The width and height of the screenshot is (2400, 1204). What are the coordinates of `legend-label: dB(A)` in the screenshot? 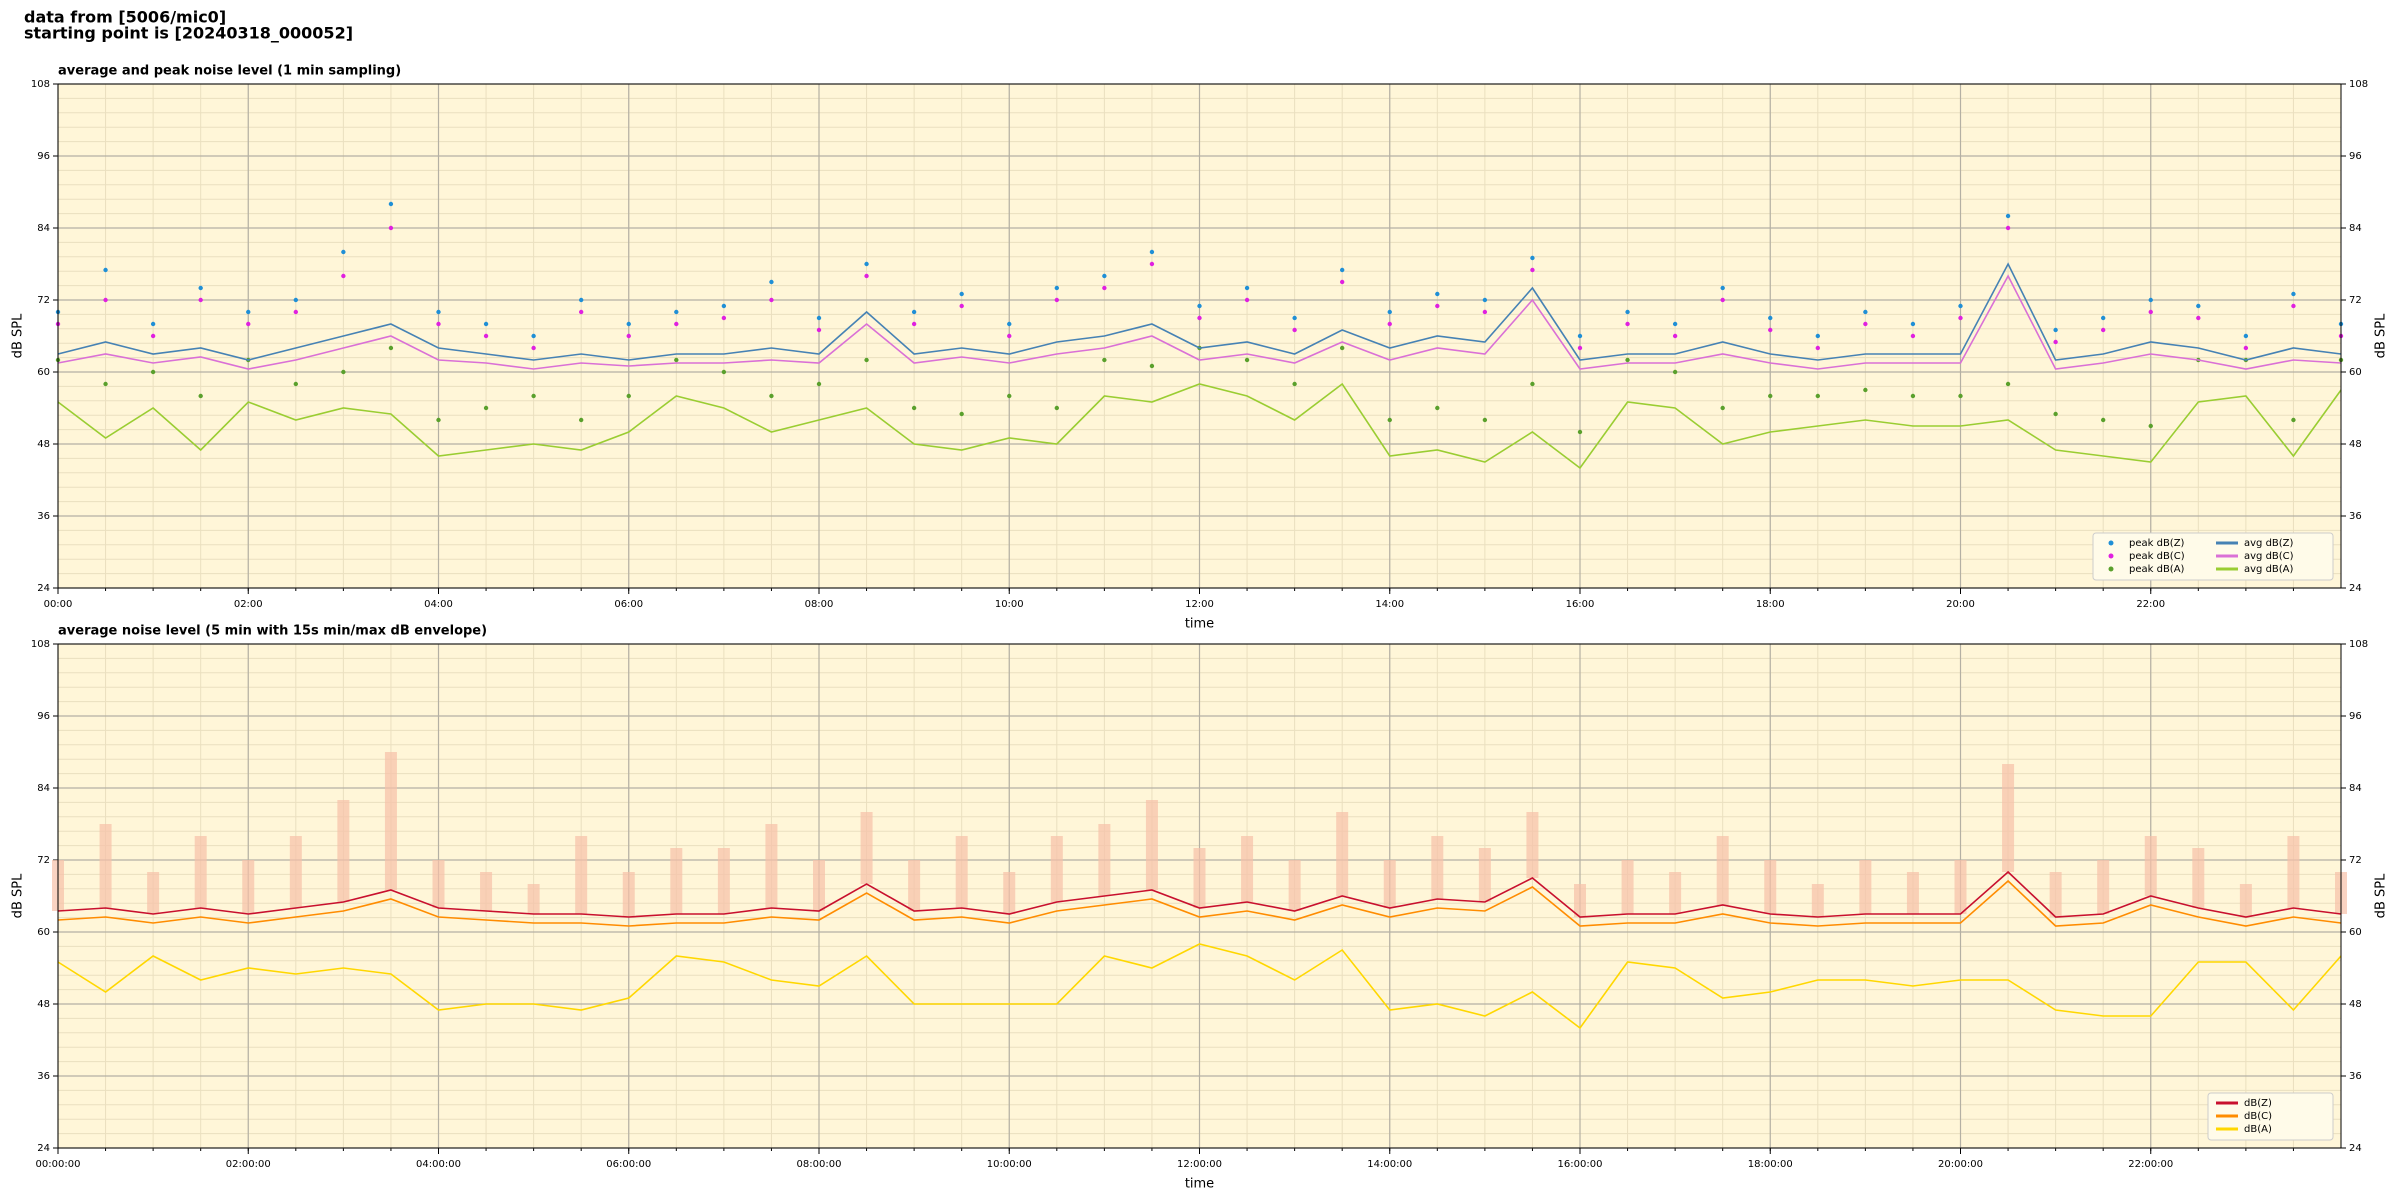 It's located at (2258, 1129).